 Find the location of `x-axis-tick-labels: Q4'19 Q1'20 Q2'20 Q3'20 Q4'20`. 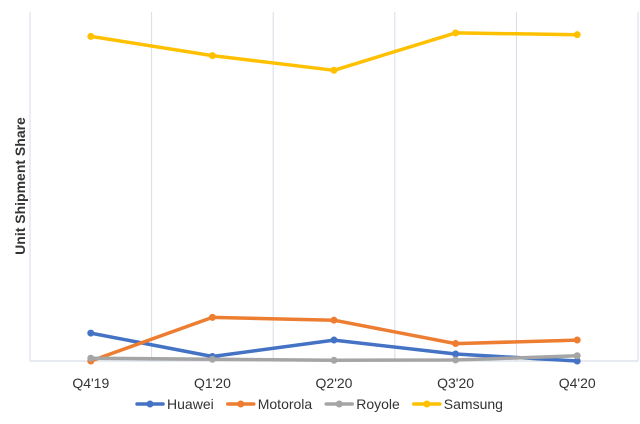

x-axis-tick-labels: Q4'19 Q1'20 Q2'20 Q3'20 Q4'20 is located at coordinates (334, 383).